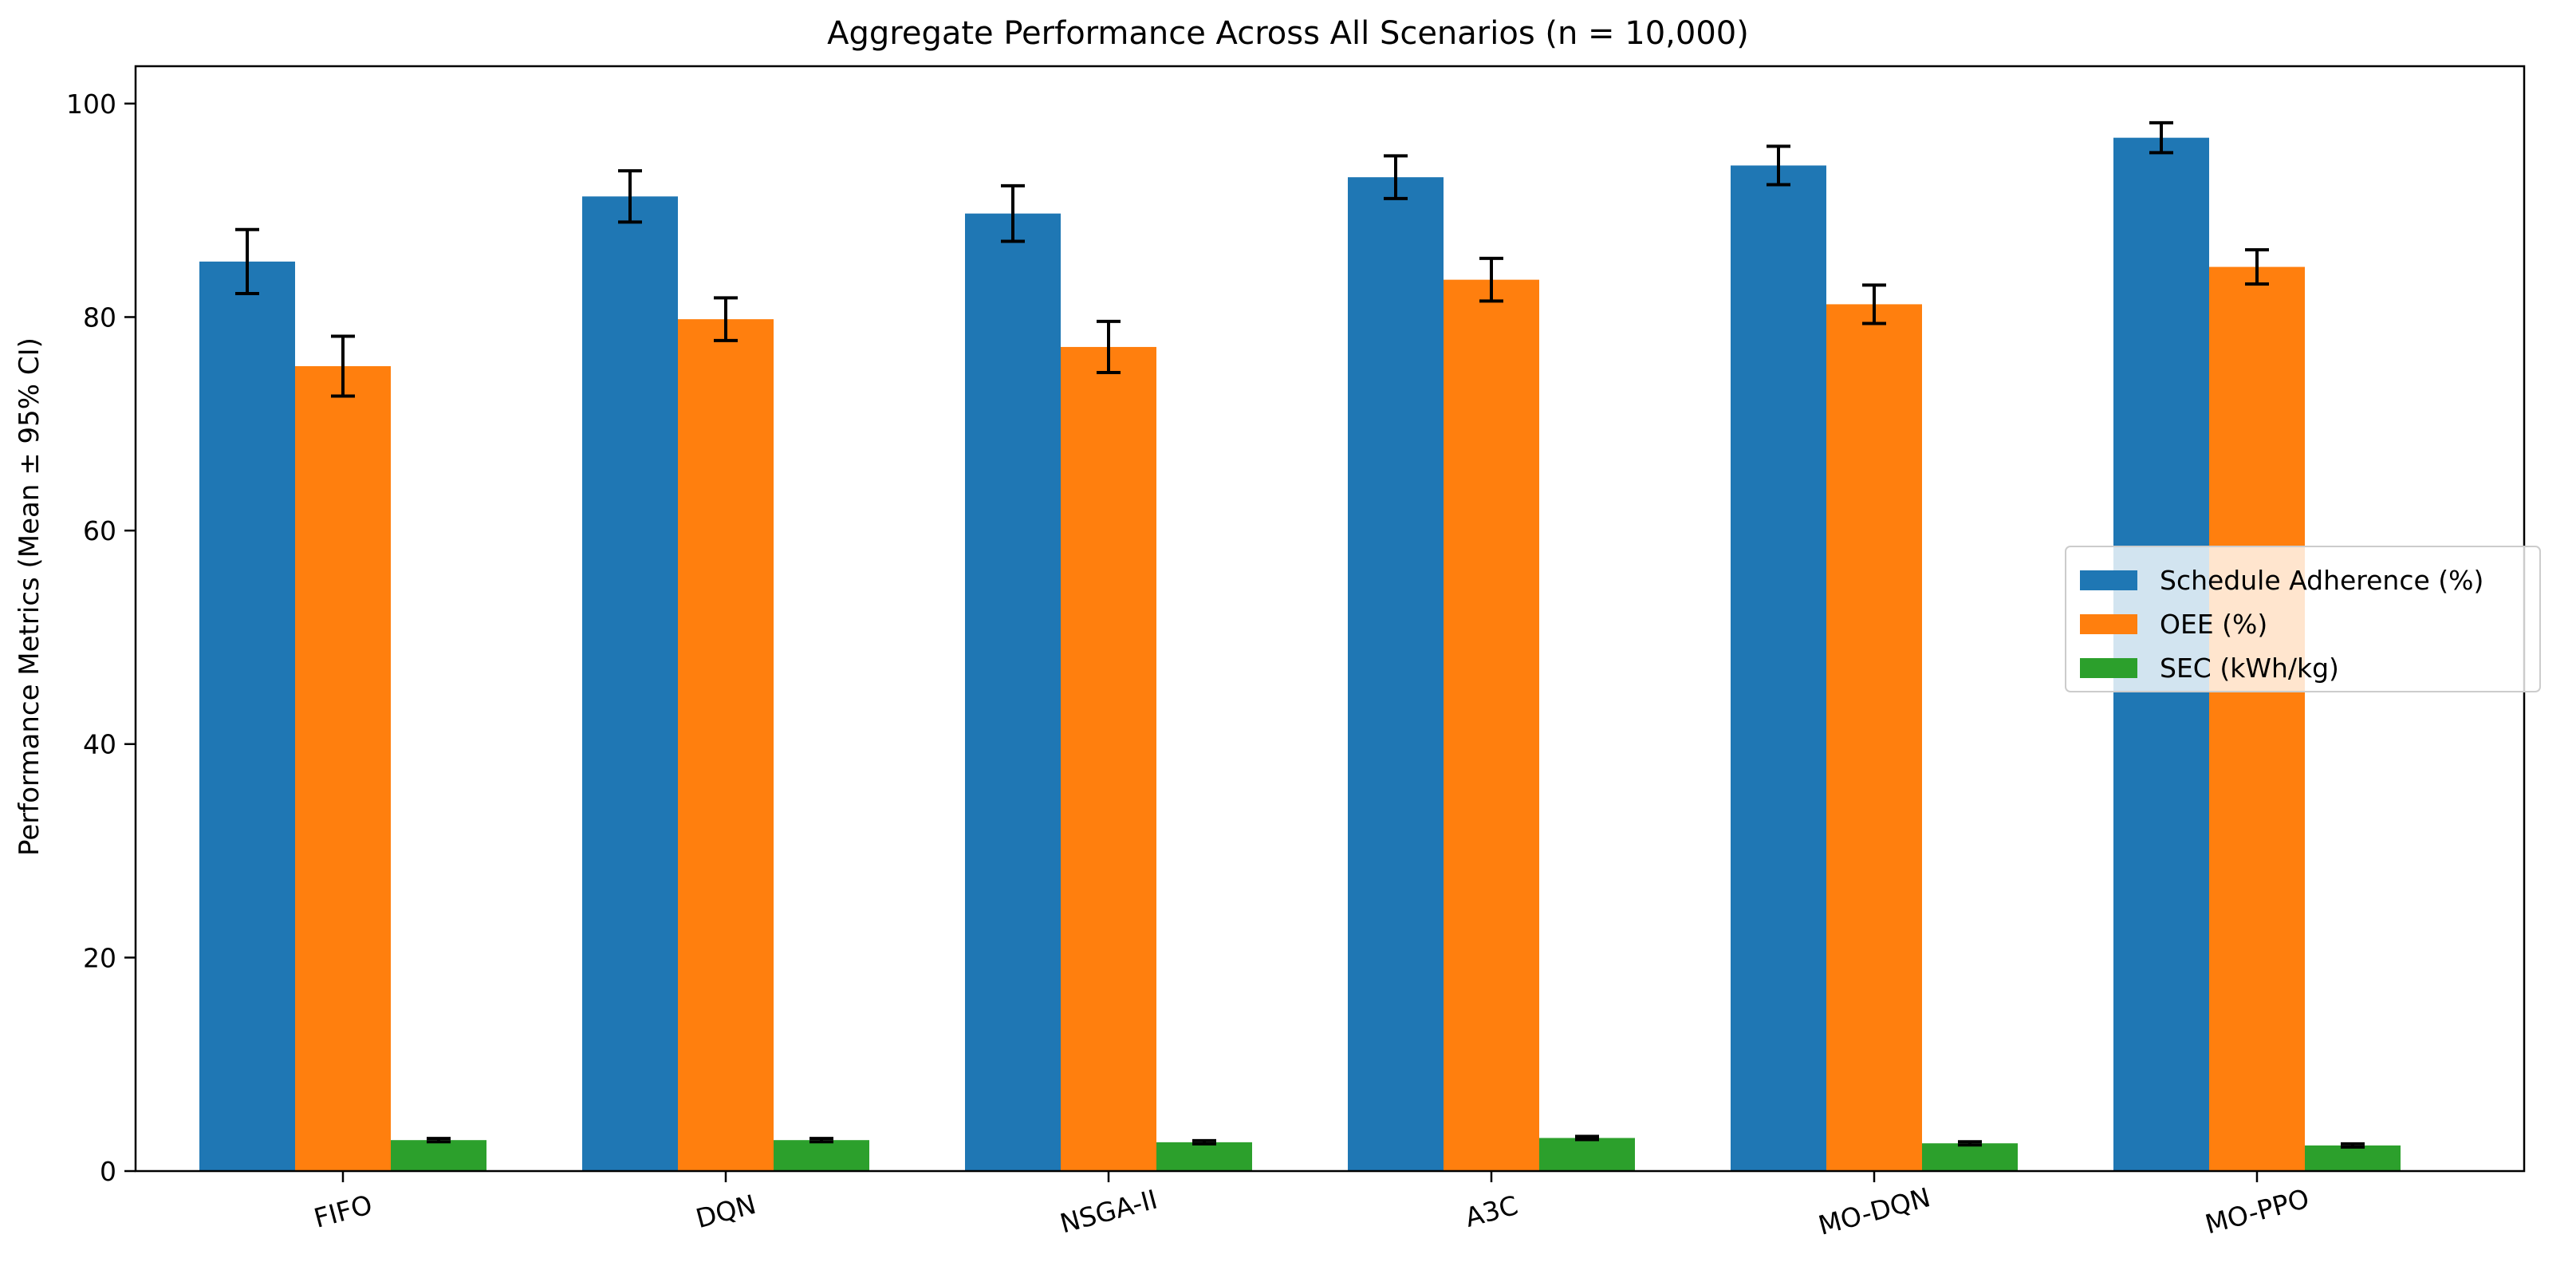 The height and width of the screenshot is (1266, 2576). What do you see at coordinates (108, 1171) in the screenshot?
I see `y-tick-label: 0` at bounding box center [108, 1171].